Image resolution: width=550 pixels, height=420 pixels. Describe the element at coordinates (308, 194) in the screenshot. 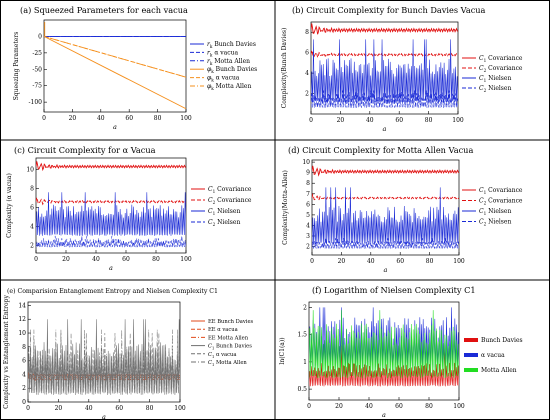

I see `y-tick-label: 7` at that location.